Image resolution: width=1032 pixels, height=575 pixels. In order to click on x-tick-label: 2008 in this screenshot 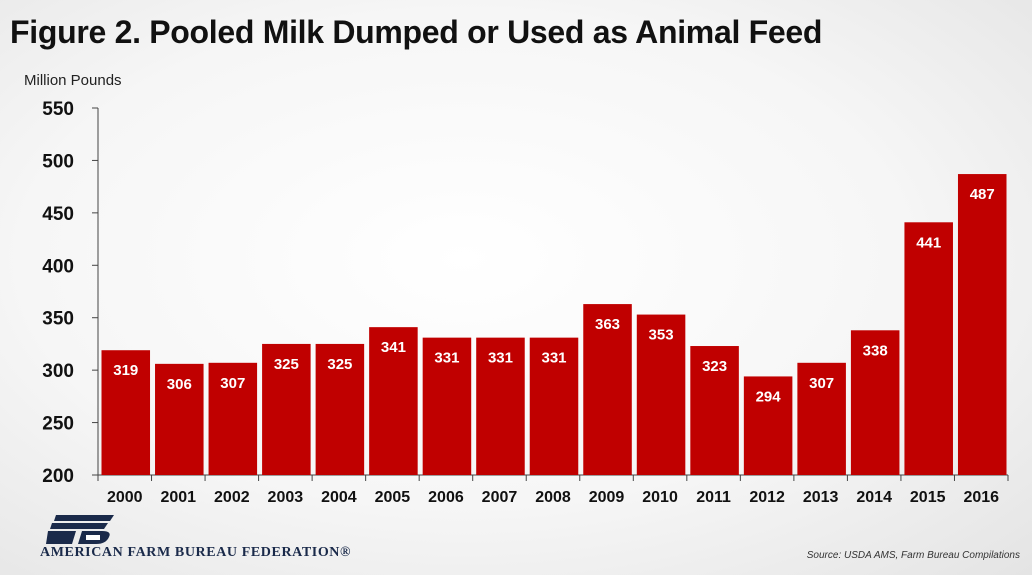, I will do `click(553, 497)`.